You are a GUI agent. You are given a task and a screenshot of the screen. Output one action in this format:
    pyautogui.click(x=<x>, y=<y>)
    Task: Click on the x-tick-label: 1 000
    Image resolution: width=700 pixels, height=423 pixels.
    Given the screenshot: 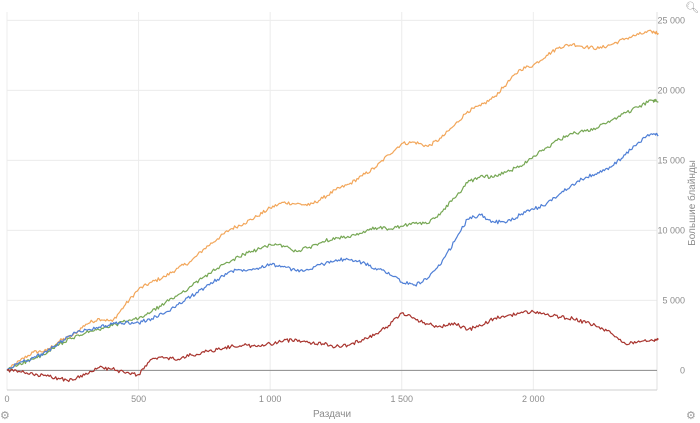 What is the action you would take?
    pyautogui.click(x=270, y=399)
    